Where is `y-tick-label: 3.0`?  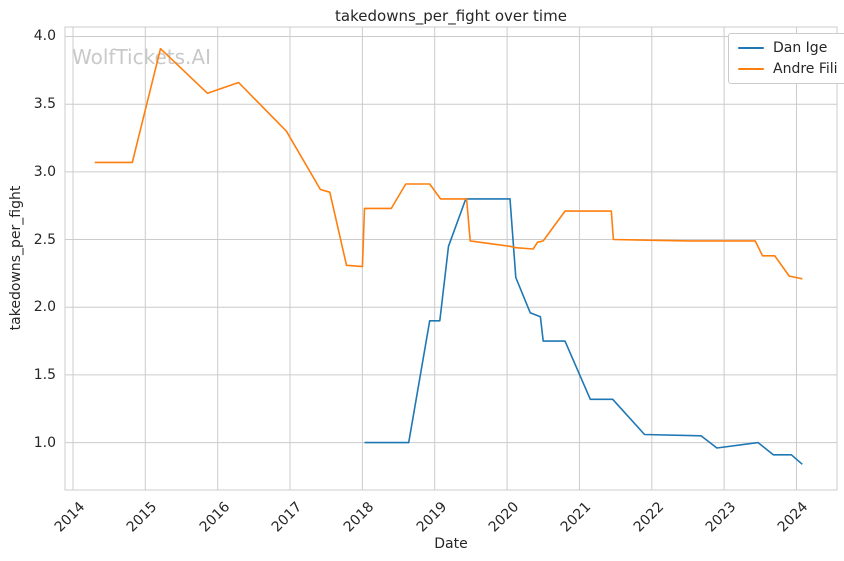 y-tick-label: 3.0 is located at coordinates (44, 171).